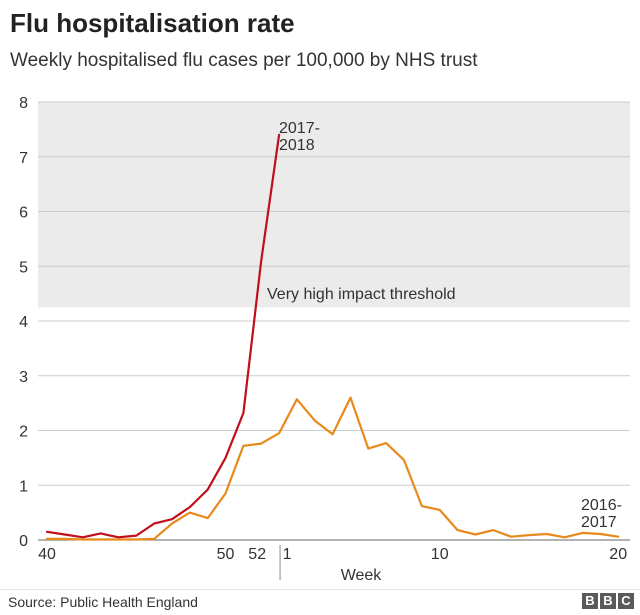 This screenshot has width=640, height=615. Describe the element at coordinates (361, 294) in the screenshot. I see `threshold-label: Very high impact threshold` at that location.